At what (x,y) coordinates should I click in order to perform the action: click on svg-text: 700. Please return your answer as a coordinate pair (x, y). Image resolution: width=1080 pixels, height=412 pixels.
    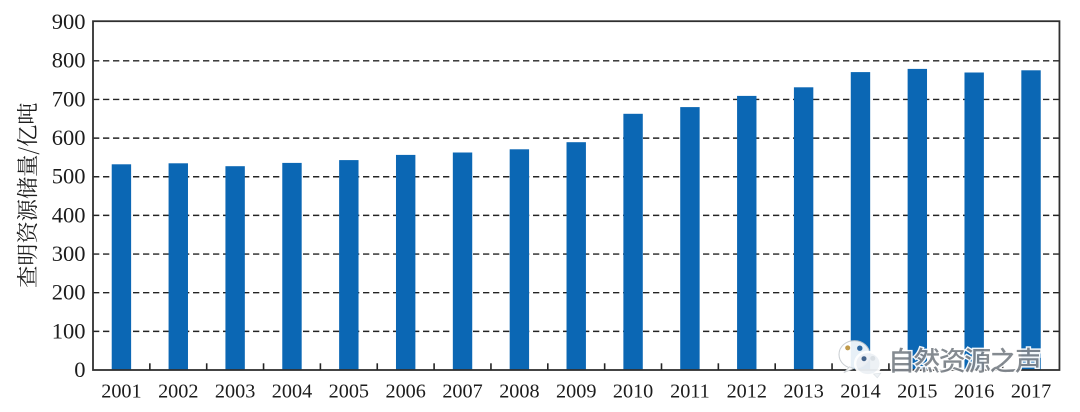
    Looking at the image, I should click on (69, 98).